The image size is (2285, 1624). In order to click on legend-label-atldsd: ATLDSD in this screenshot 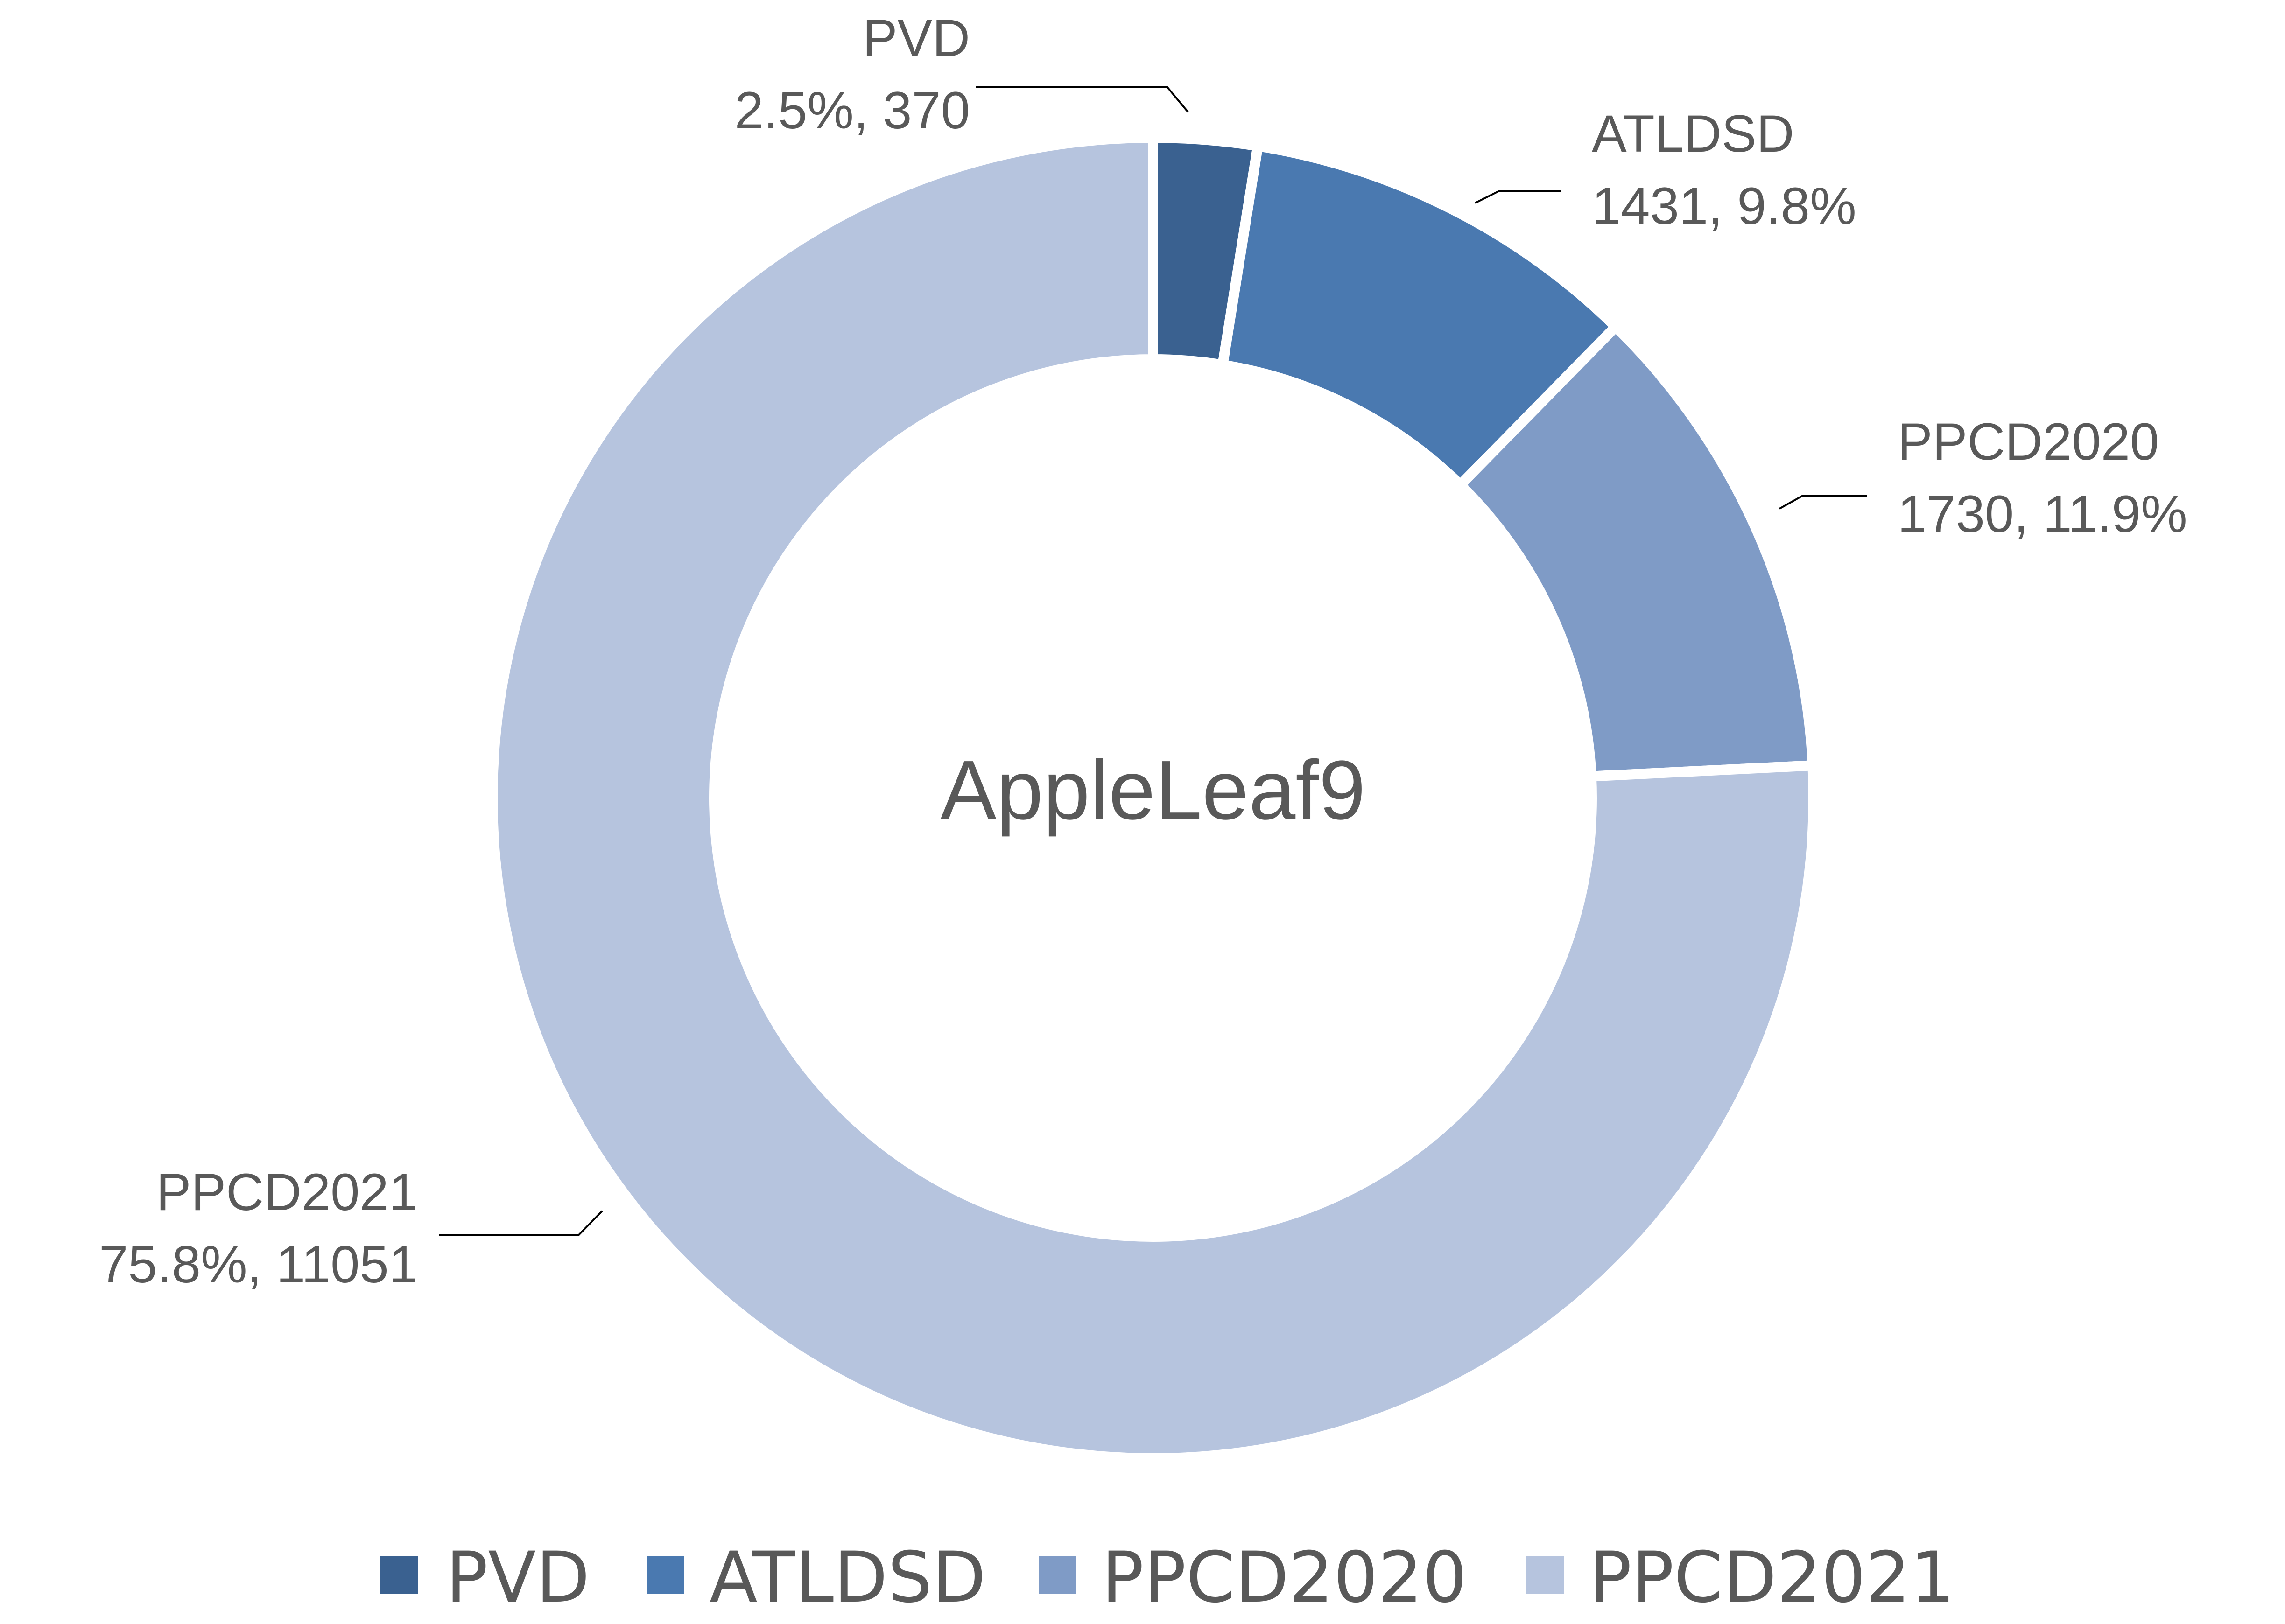, I will do `click(848, 1577)`.